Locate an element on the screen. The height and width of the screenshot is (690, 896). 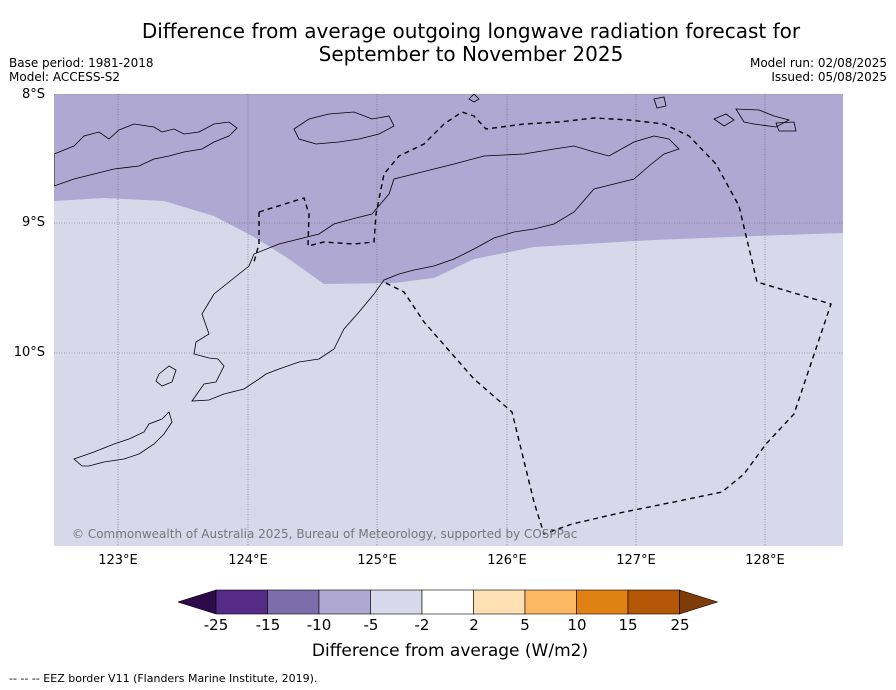
cb-tick-9: 25 is located at coordinates (680, 625).